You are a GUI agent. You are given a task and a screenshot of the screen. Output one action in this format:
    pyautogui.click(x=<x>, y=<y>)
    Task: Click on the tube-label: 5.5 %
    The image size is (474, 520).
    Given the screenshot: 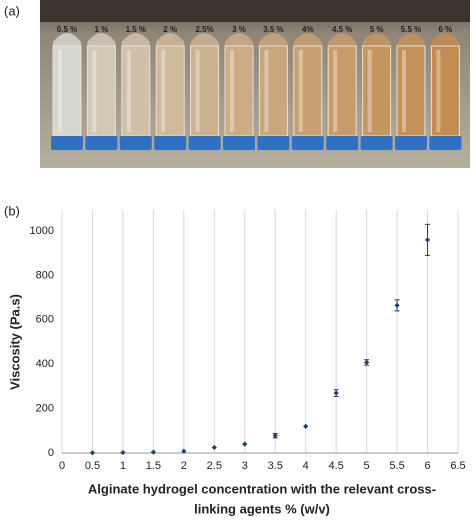 What is the action you would take?
    pyautogui.click(x=411, y=29)
    